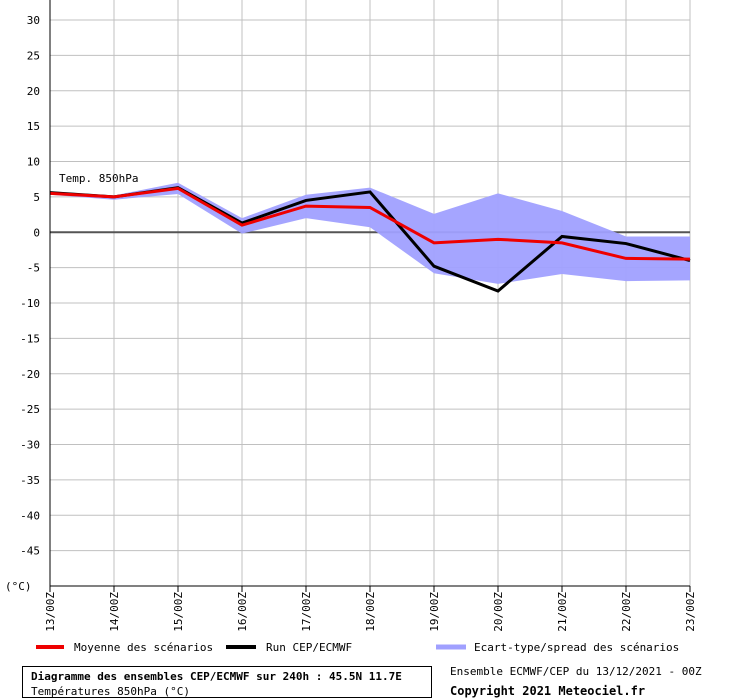  Describe the element at coordinates (576, 647) in the screenshot. I see `legend-label-spread: Ecart-type/spread des scénarios` at that location.